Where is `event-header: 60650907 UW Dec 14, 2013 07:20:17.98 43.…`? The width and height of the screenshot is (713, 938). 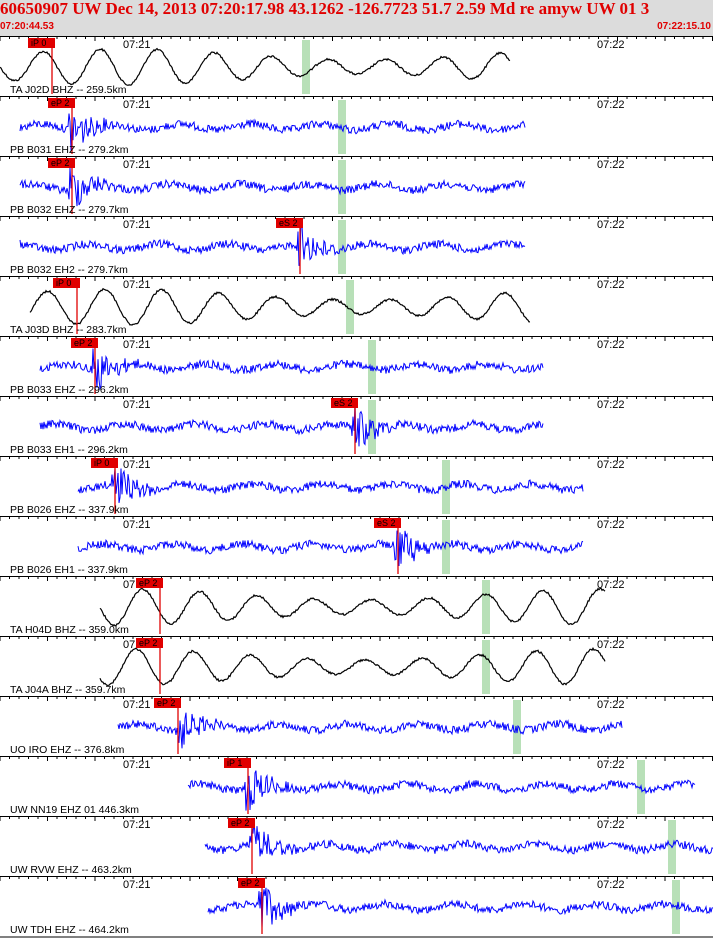 event-header: 60650907 UW Dec 14, 2013 07:20:17.98 43.… is located at coordinates (356, 18).